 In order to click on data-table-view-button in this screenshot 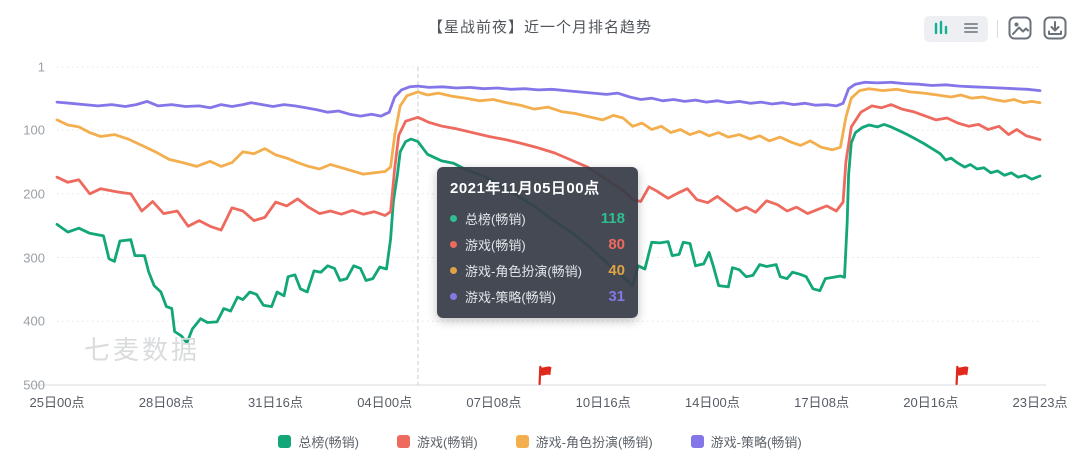, I will do `click(971, 29)`.